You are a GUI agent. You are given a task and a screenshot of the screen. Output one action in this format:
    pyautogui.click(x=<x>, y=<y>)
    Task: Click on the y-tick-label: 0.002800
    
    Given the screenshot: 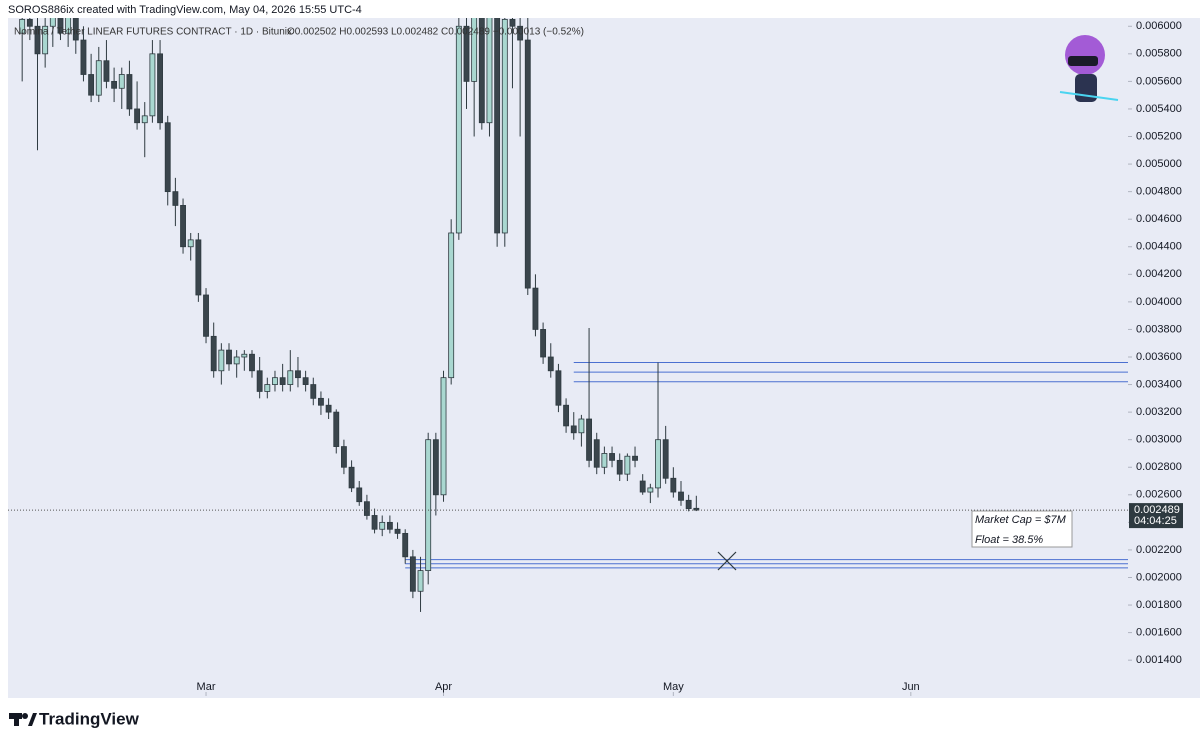 What is the action you would take?
    pyautogui.click(x=1159, y=467)
    